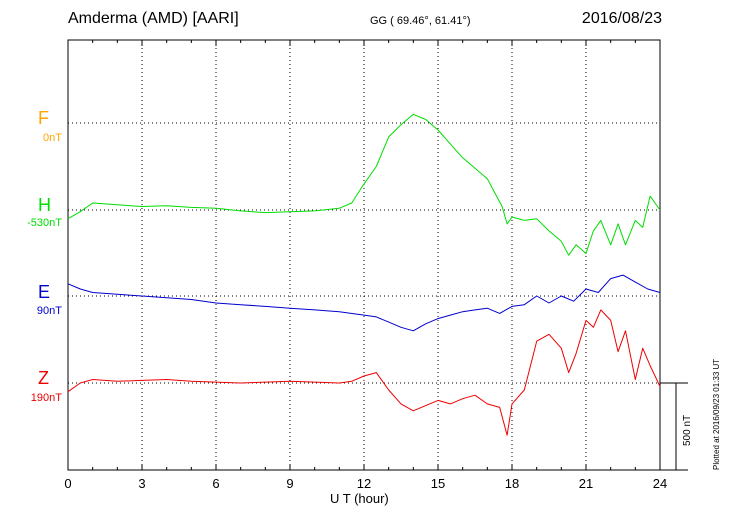 This screenshot has width=730, height=520. I want to click on series-baseline-e: 90nT, so click(49, 311).